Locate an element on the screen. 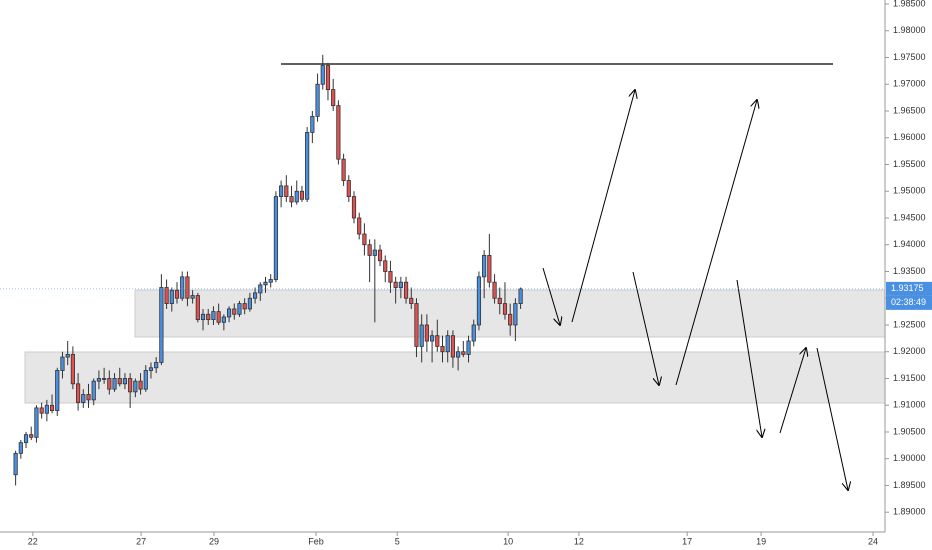 This screenshot has height=550, width=932. x-tick-label: Feb is located at coordinates (316, 541).